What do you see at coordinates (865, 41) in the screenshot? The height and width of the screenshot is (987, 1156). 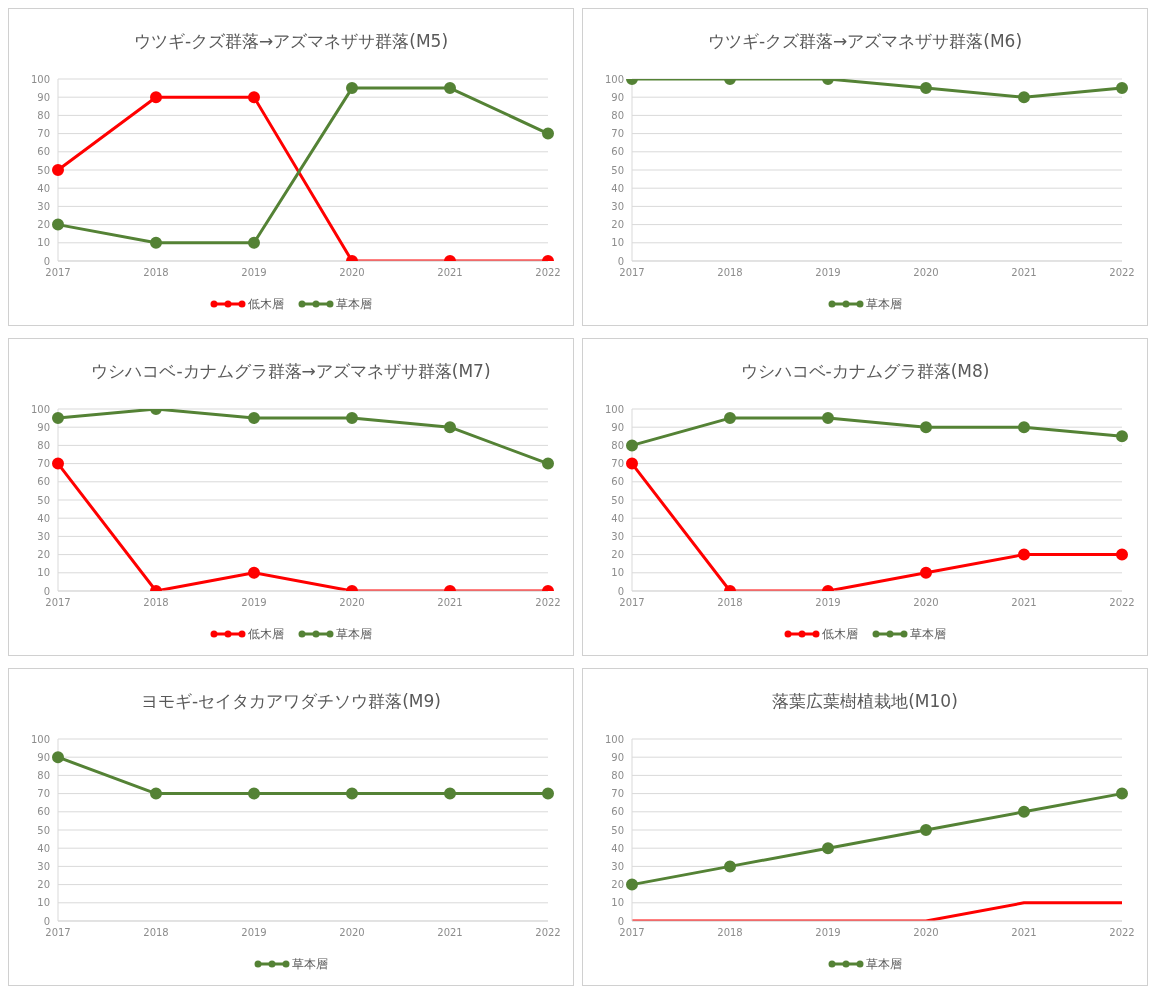 I see `chart-title: ウツギ-クズ群落→アズマネザサ群落(M6)` at bounding box center [865, 41].